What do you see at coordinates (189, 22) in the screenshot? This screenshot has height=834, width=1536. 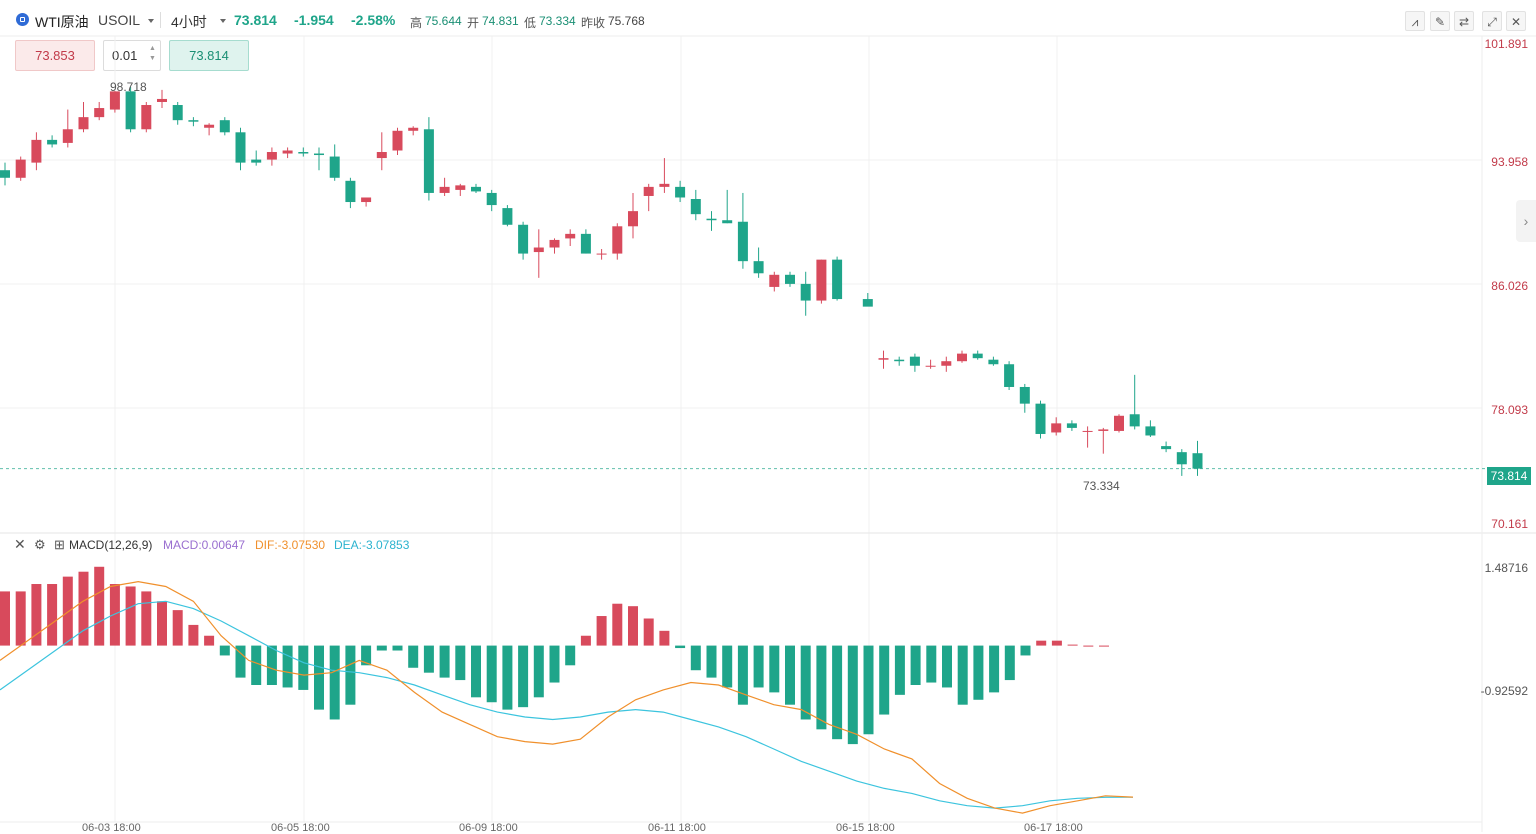 I see `interval-select: 4小时` at bounding box center [189, 22].